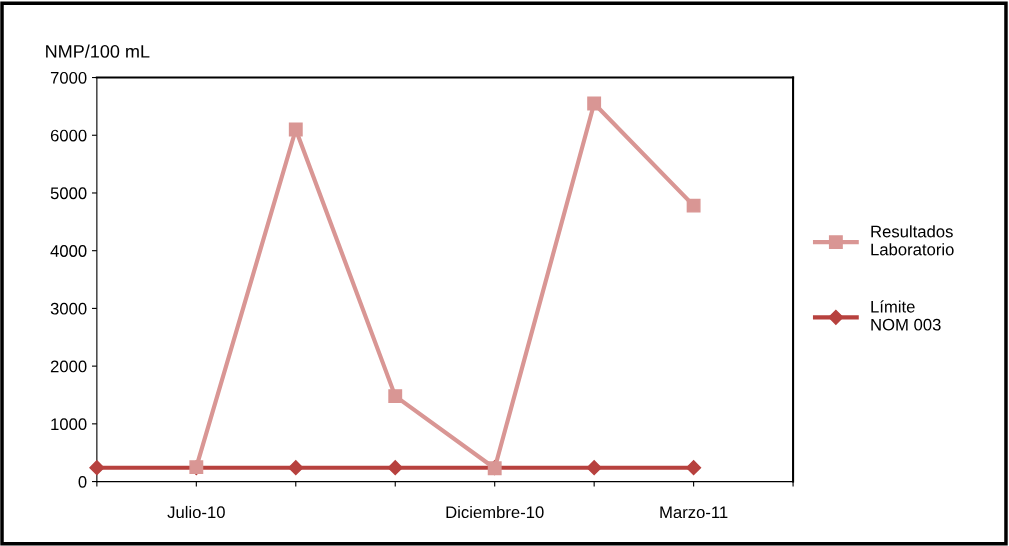  Describe the element at coordinates (82, 481) in the screenshot. I see `y-tick-label: 0` at that location.